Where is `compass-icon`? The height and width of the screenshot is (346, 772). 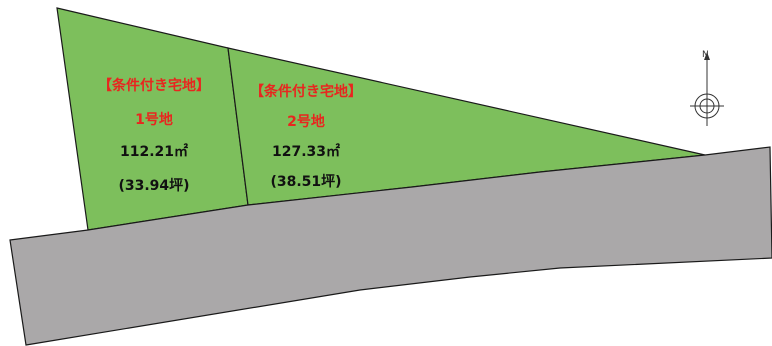 compass-icon is located at coordinates (707, 89).